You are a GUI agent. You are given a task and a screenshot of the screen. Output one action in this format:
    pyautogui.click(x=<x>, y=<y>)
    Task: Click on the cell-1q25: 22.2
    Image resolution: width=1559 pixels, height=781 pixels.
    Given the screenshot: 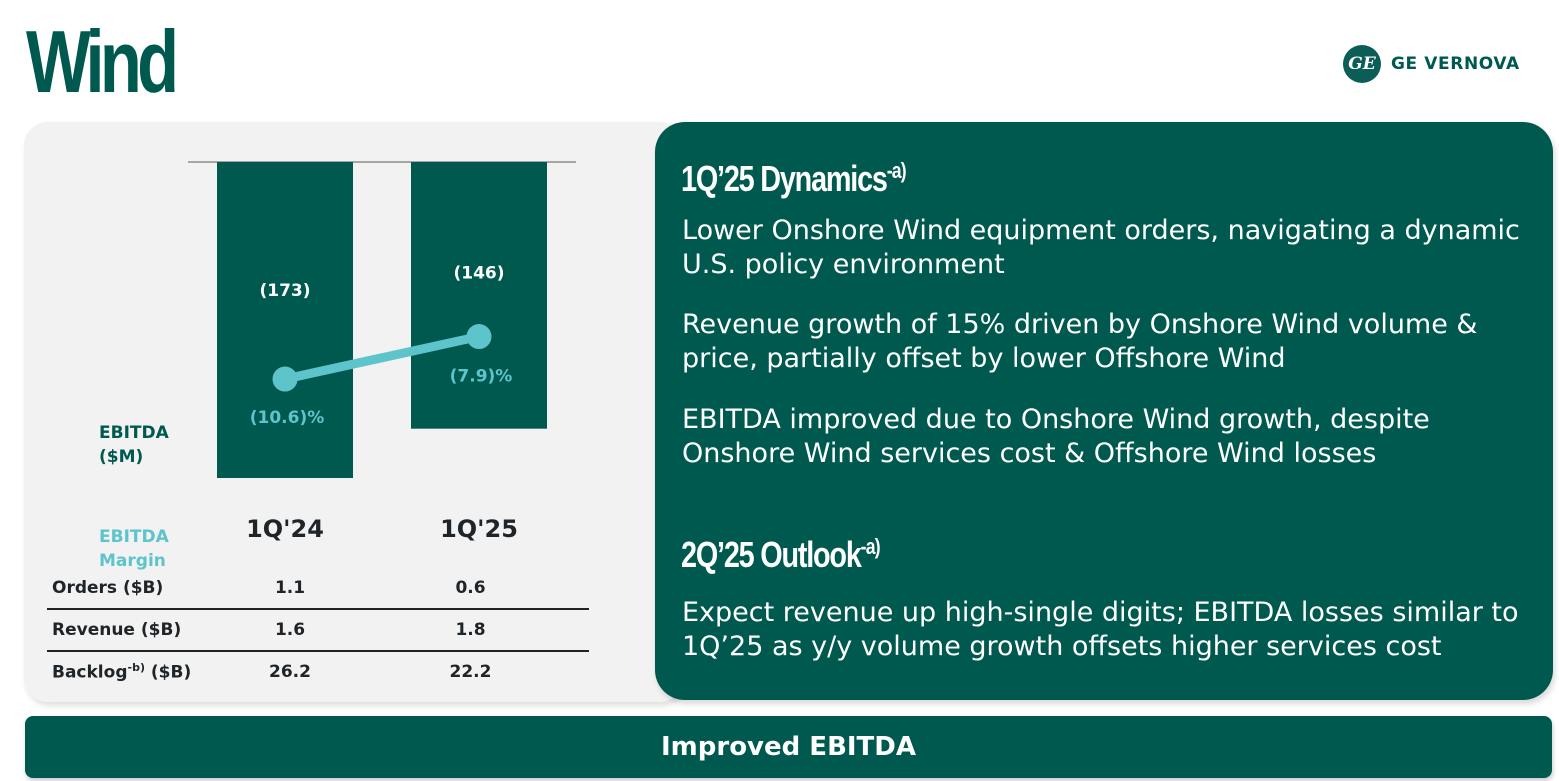 What is the action you would take?
    pyautogui.click(x=470, y=671)
    